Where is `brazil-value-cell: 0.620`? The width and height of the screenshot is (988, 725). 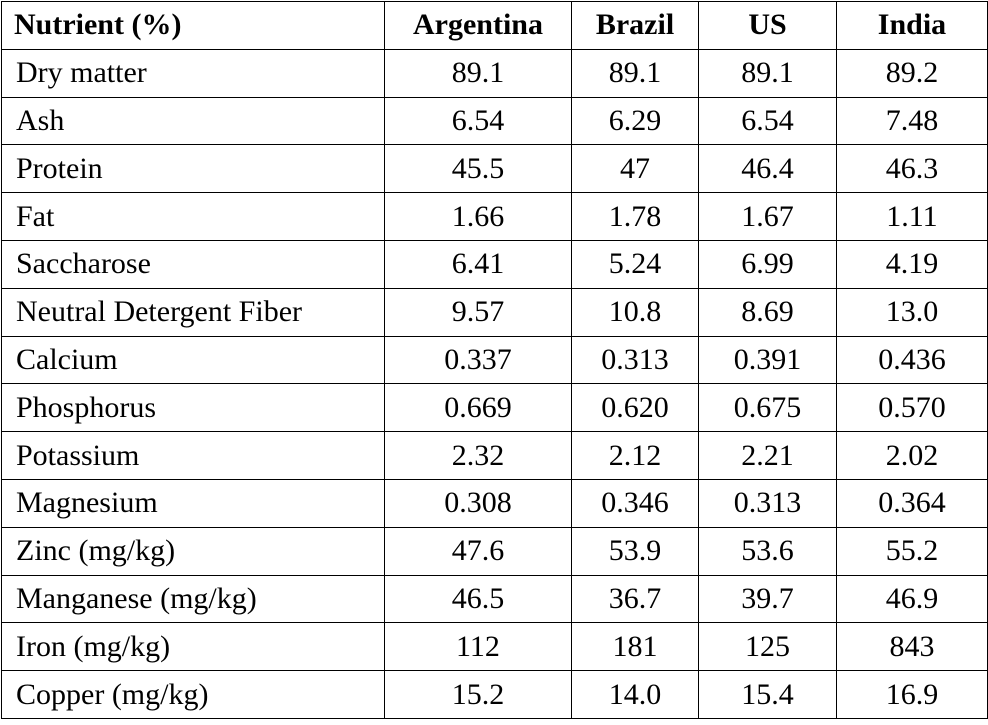
brazil-value-cell: 0.620 is located at coordinates (635, 408).